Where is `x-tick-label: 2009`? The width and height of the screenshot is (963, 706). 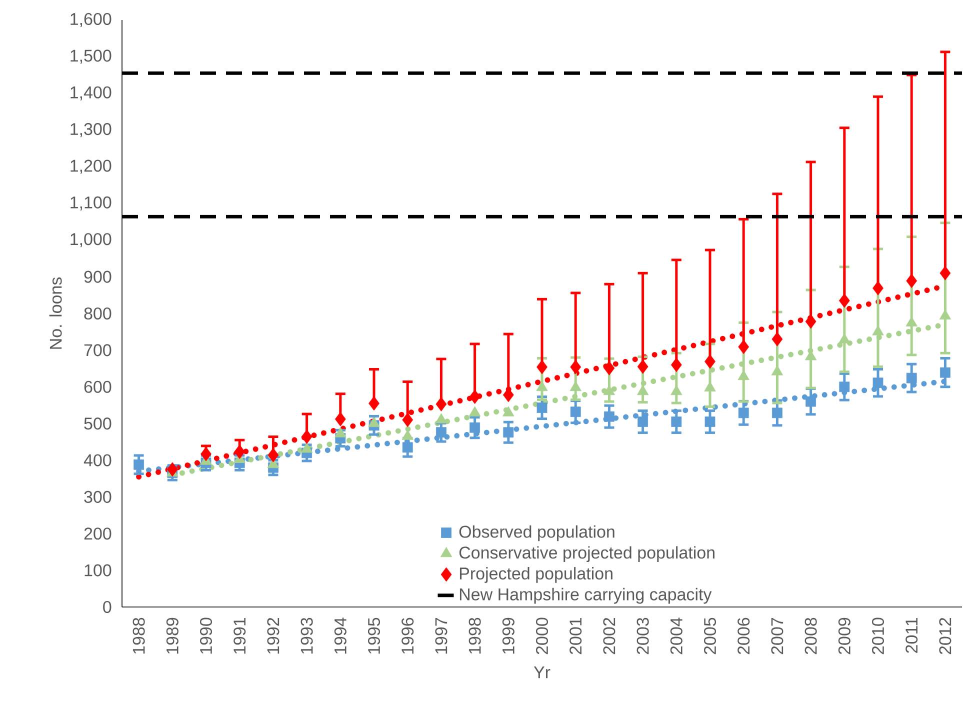 x-tick-label: 2009 is located at coordinates (844, 636).